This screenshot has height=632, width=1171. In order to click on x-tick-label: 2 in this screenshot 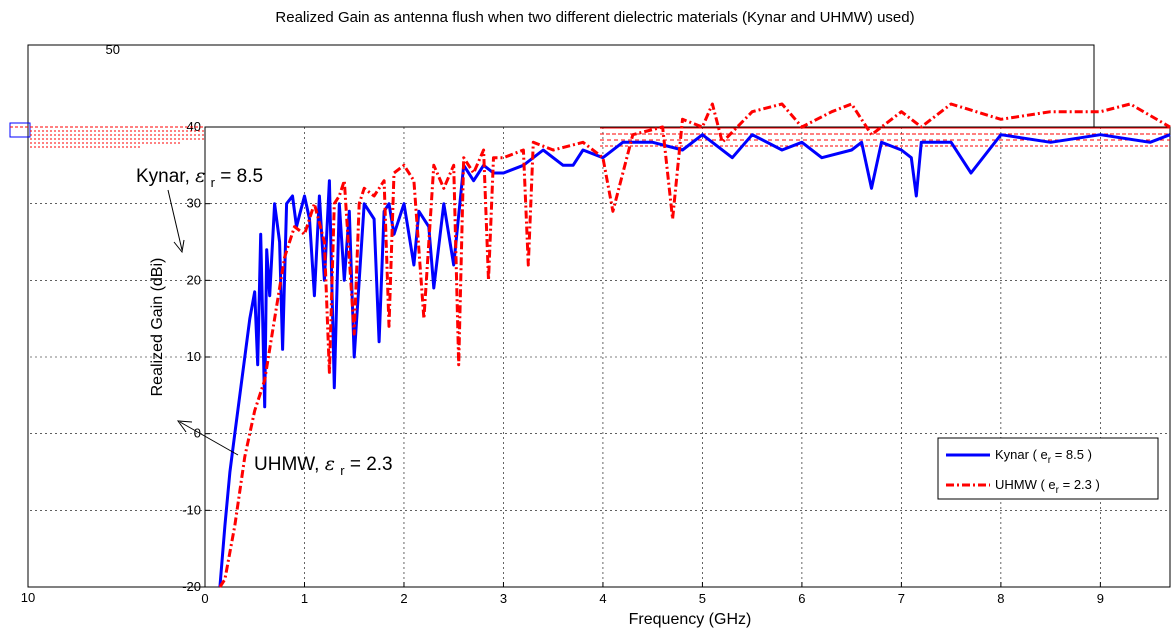, I will do `click(403, 598)`.